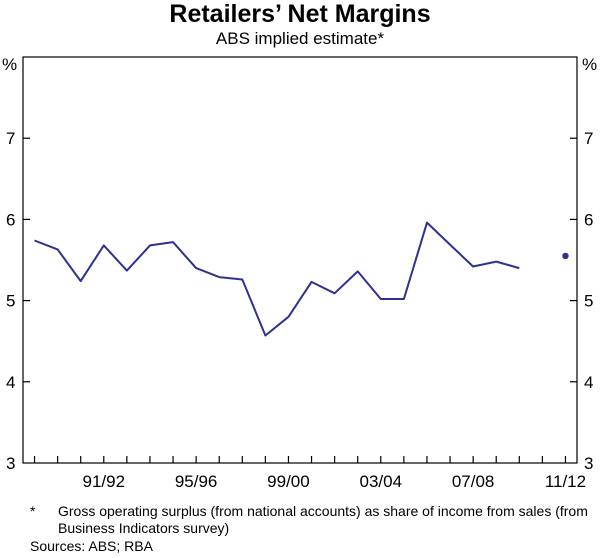 The width and height of the screenshot is (600, 558). I want to click on x-tick-label: 95/96, so click(196, 481).